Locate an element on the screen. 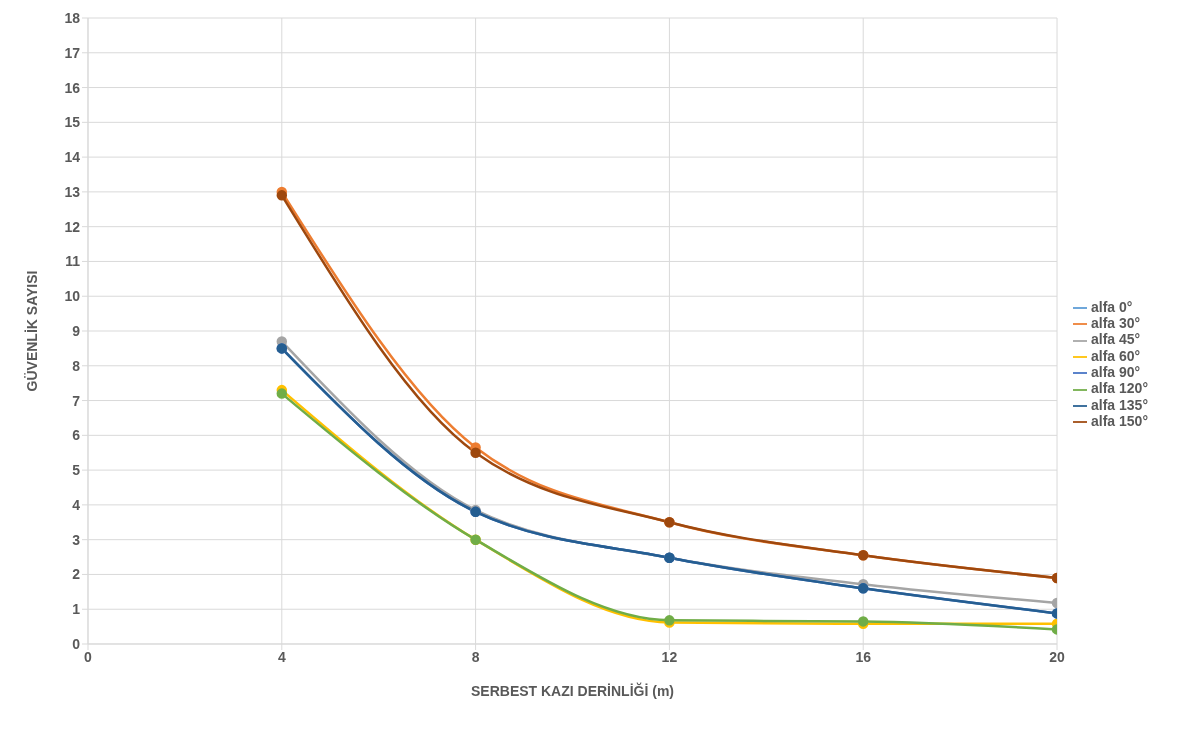 Image resolution: width=1192 pixels, height=730 pixels. x-axis-title: SERBEST KAZI DERİNLİĞİ (m) is located at coordinates (573, 690).